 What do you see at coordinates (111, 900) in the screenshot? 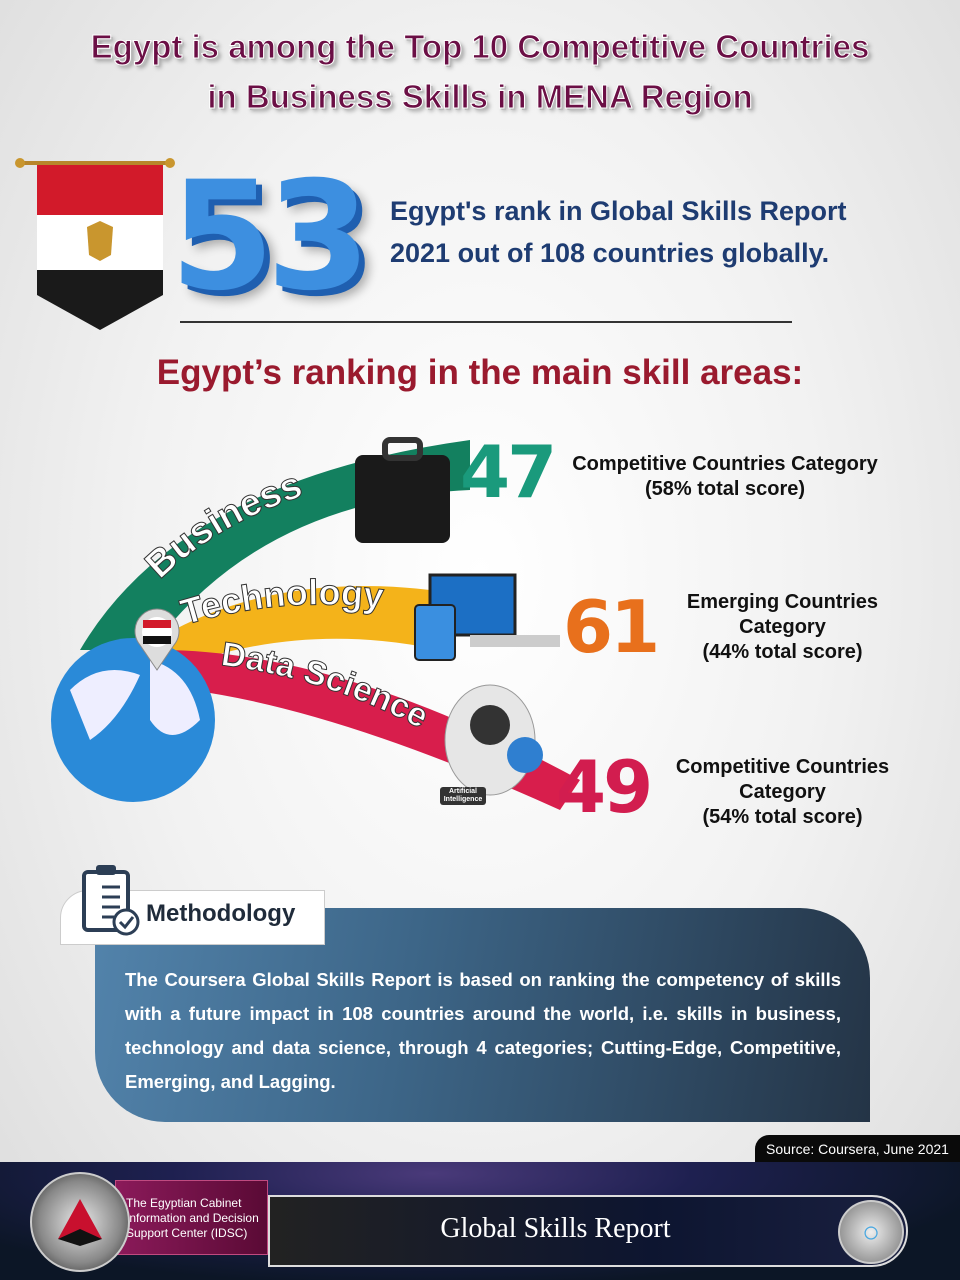
I see `clipboard-checklist-icon` at bounding box center [111, 900].